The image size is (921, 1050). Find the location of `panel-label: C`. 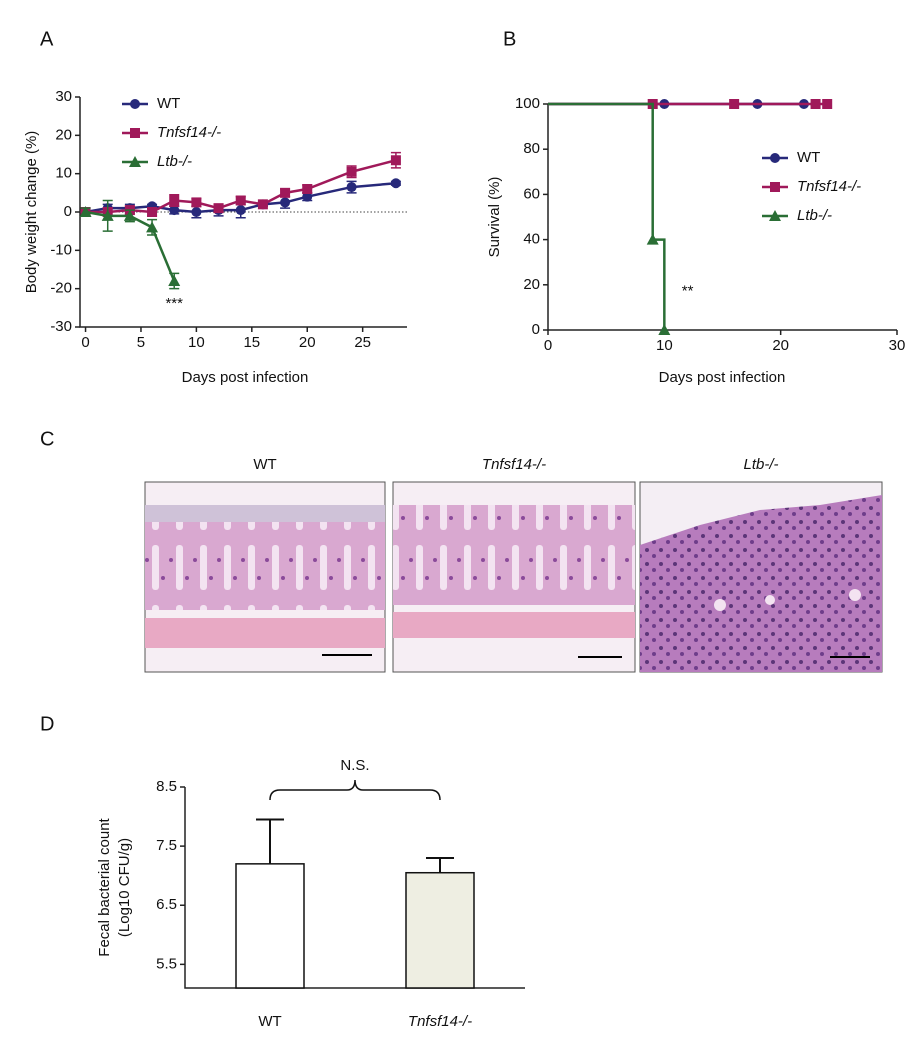

panel-label: C is located at coordinates (47, 439).